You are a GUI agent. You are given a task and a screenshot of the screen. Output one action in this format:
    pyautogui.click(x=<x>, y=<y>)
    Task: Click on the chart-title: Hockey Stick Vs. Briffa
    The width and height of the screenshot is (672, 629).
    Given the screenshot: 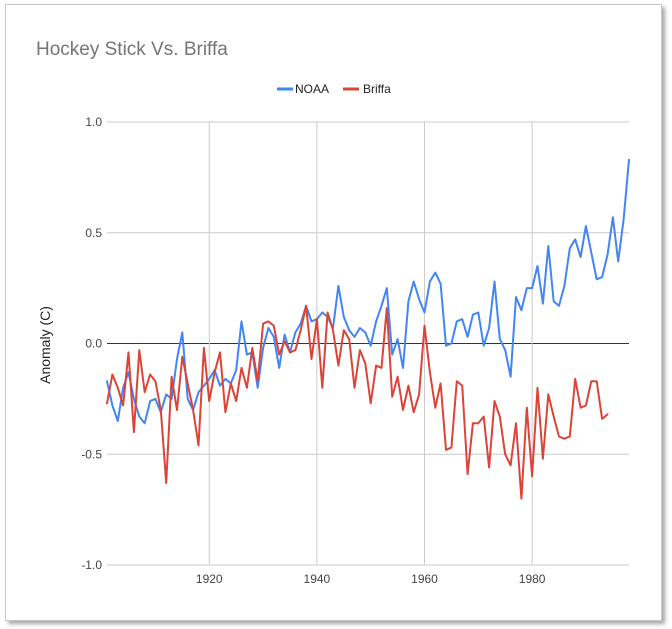 What is the action you would take?
    pyautogui.click(x=132, y=49)
    